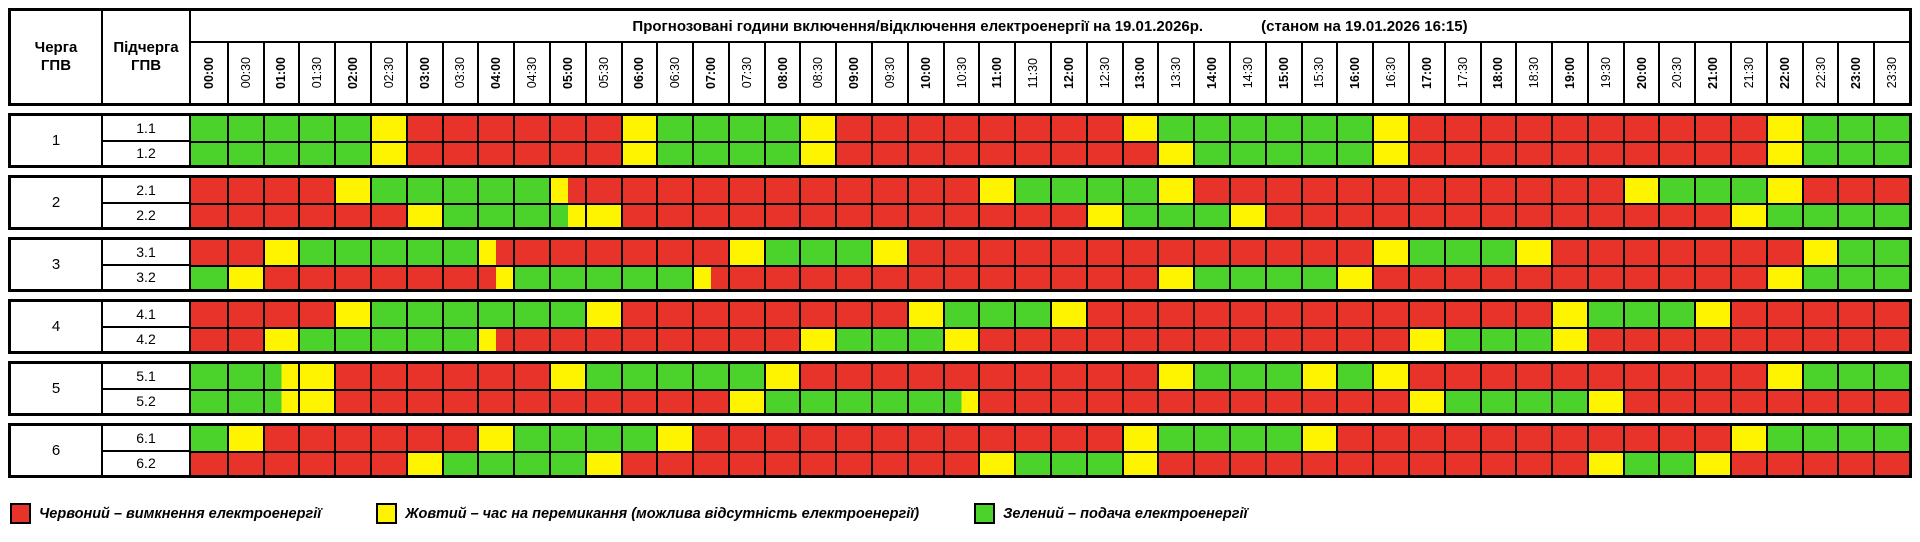 The width and height of the screenshot is (1920, 542). What do you see at coordinates (1604, 214) in the screenshot?
I see `slot-2.2-19:30` at bounding box center [1604, 214].